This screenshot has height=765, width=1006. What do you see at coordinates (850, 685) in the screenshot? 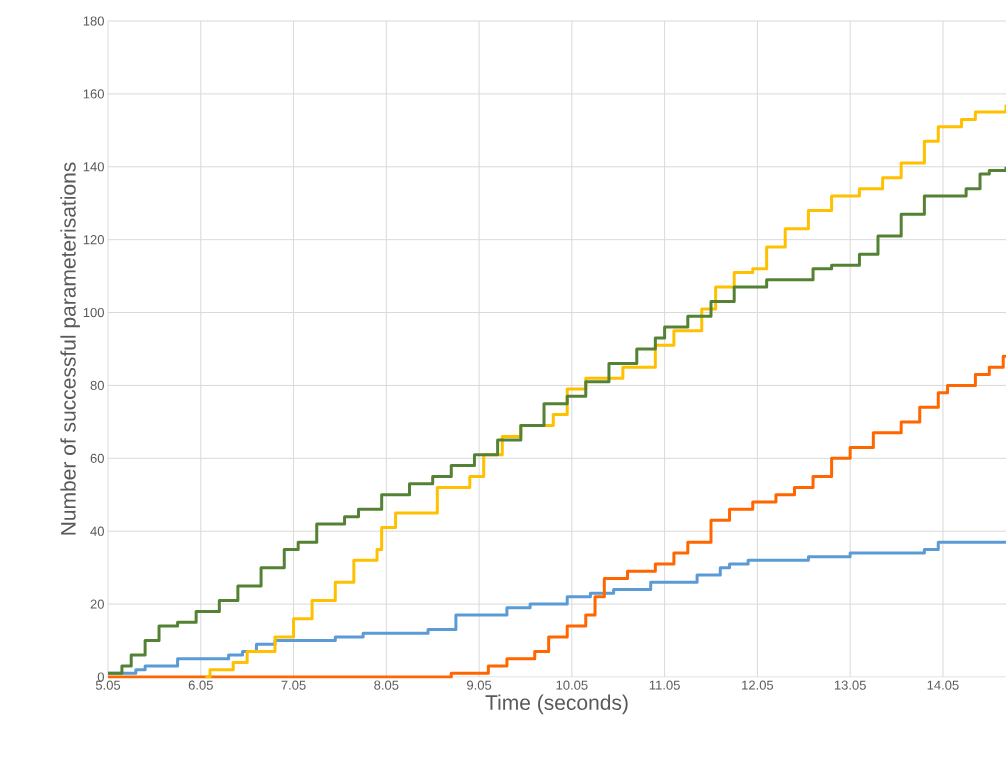
I see `x-tick-label: 13.05` at bounding box center [850, 685].